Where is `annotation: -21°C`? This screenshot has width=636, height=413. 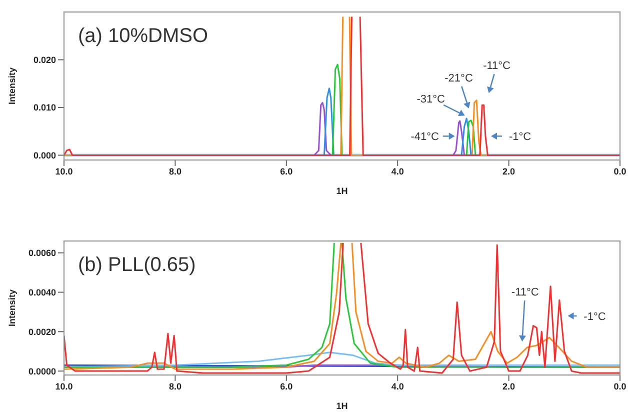
annotation: -21°C is located at coordinates (458, 78).